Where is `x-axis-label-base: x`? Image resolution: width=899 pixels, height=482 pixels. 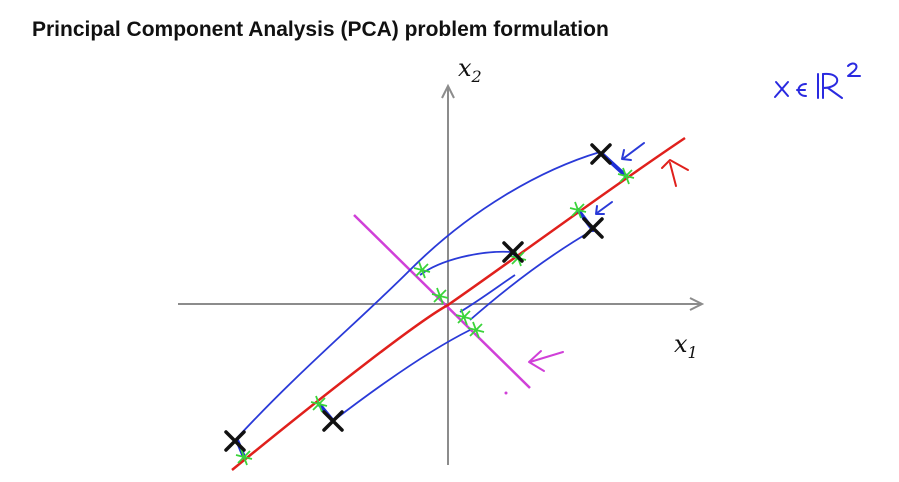
x-axis-label-base: x is located at coordinates (681, 344).